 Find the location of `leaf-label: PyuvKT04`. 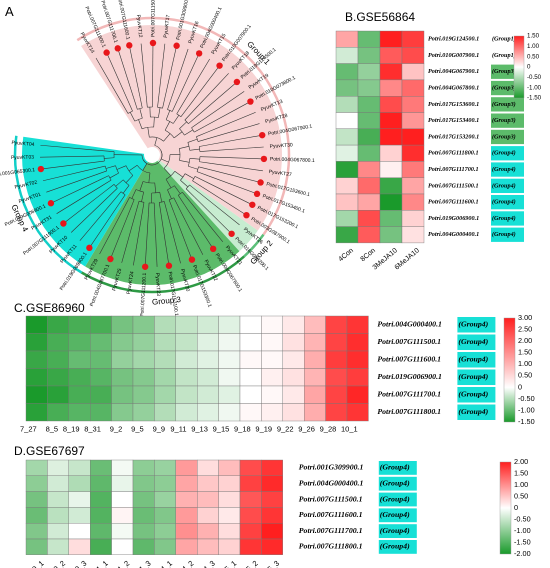

leaf-label: PyuvKT04 is located at coordinates (23, 144).